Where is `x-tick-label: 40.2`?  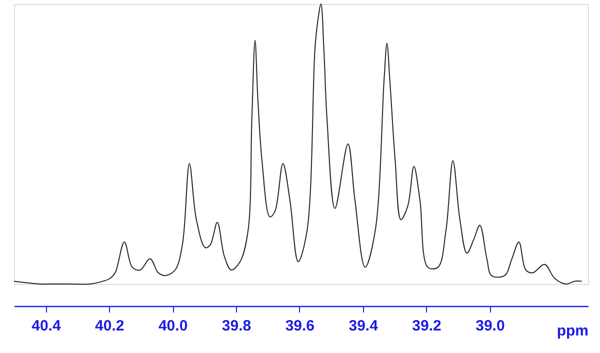 x-tick-label: 40.2 is located at coordinates (109, 326).